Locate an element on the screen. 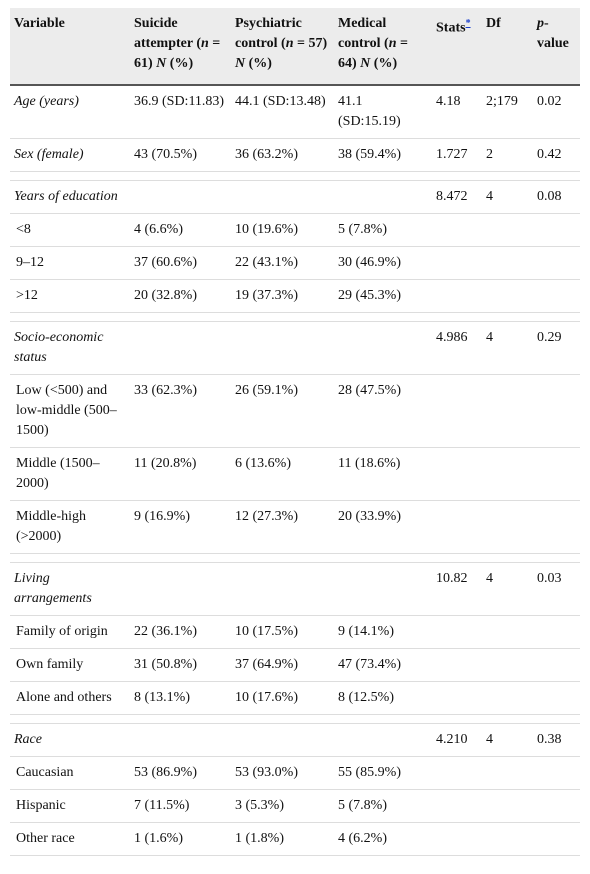 This screenshot has width=590, height=874. table-row: Other race 1 (1.6%) 1 (1.8%) 4 (6.2%) is located at coordinates (295, 839).